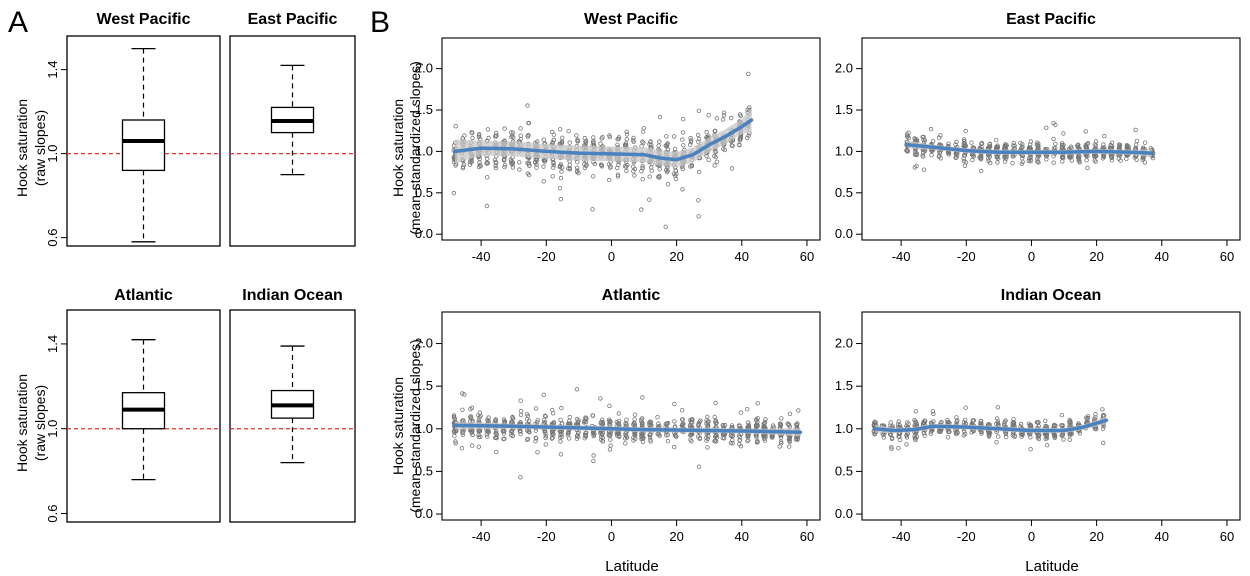 The image size is (1250, 576). Describe the element at coordinates (1029, 149) in the screenshot. I see `smooth-line` at that location.